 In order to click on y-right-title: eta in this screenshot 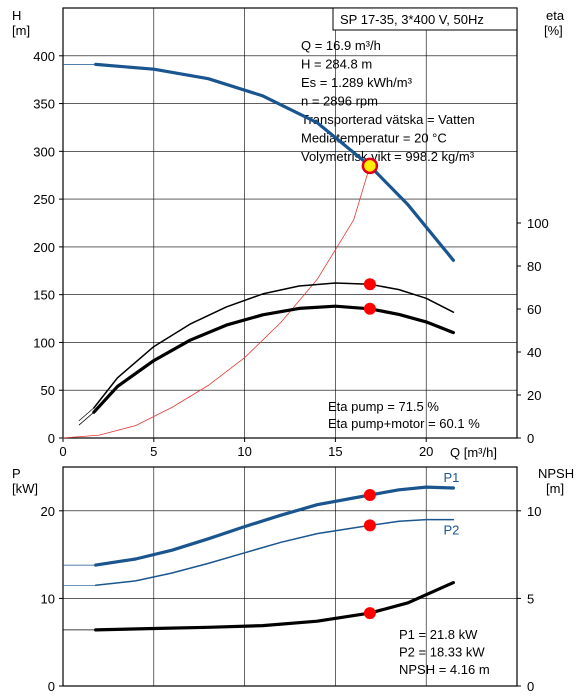, I will do `click(555, 15)`.